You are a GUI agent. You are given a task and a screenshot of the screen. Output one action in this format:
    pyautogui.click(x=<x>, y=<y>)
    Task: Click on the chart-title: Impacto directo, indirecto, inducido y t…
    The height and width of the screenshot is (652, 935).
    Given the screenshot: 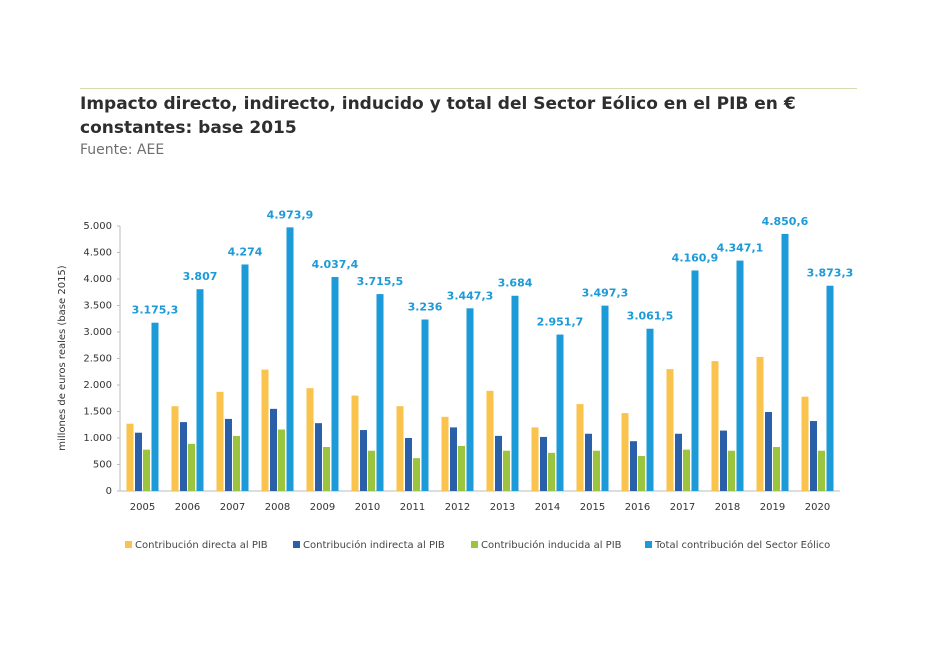 What is the action you would take?
    pyautogui.click(x=438, y=116)
    